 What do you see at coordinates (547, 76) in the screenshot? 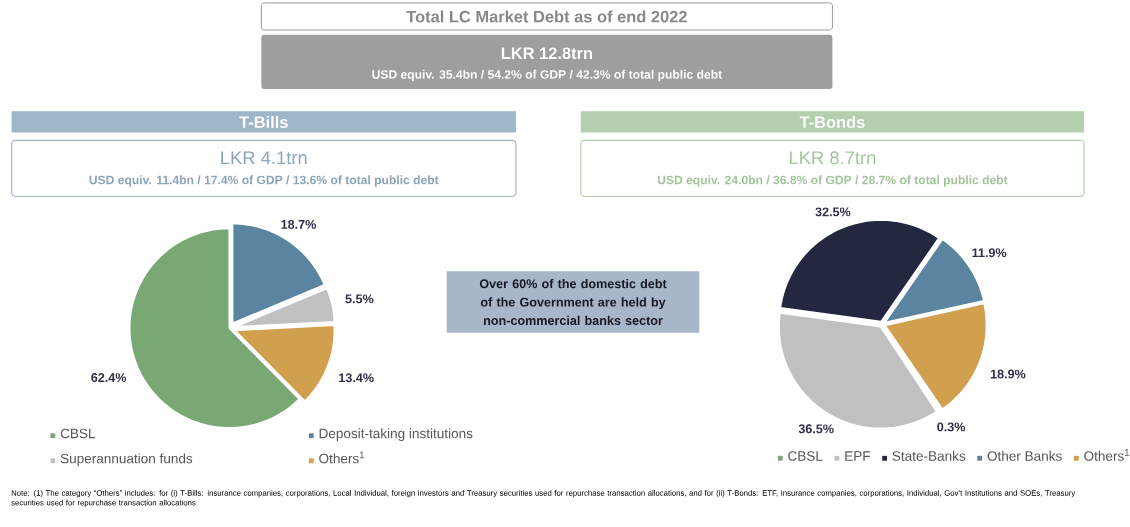
I see `text: USD equiv. 35.4bn / 54.2% of GDP / 42.3% of total public debt` at bounding box center [547, 76].